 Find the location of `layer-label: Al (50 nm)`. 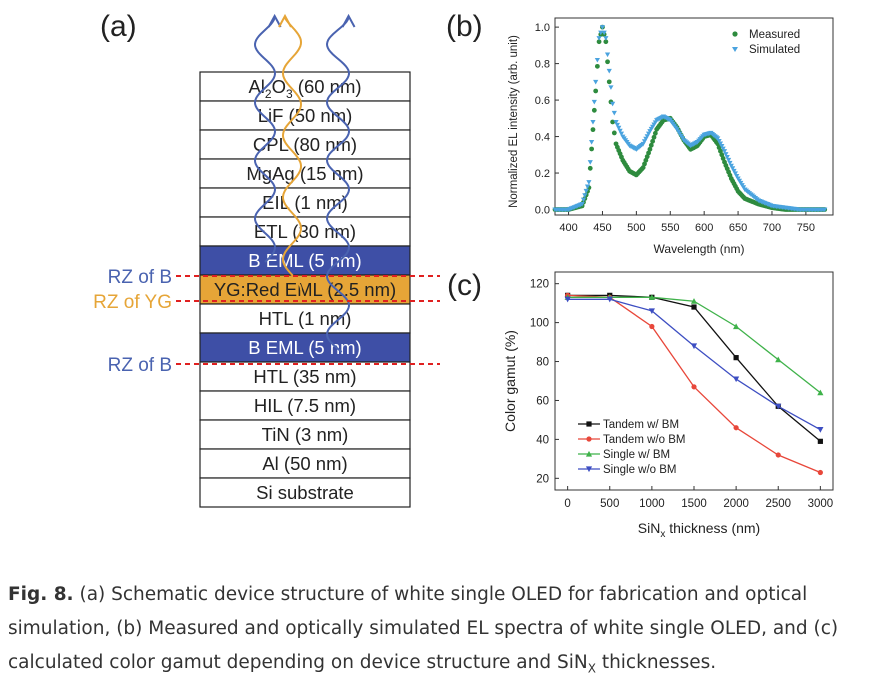

layer-label: Al (50 nm) is located at coordinates (304, 463).